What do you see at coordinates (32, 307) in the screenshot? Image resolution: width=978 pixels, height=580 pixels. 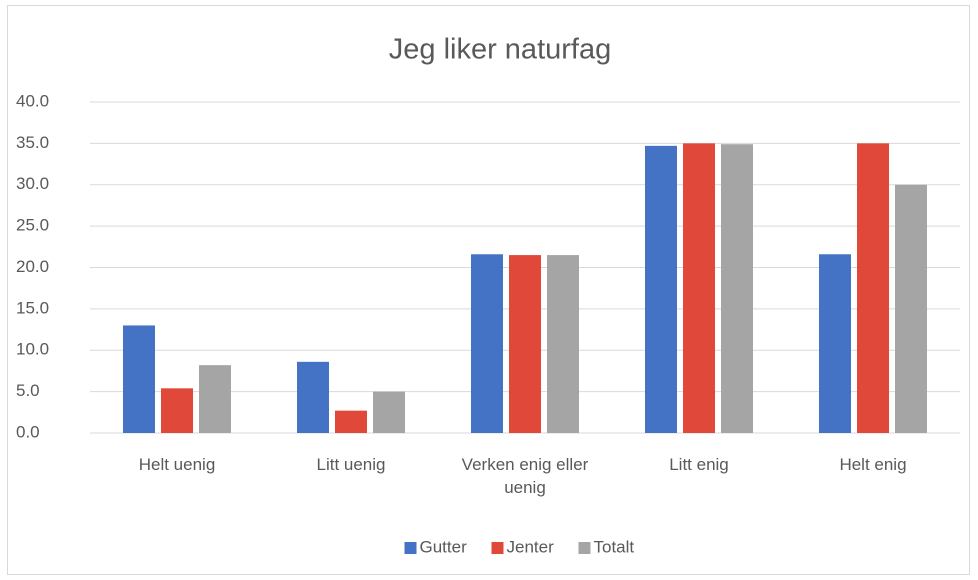 I see `y-tick-label: 15.0` at bounding box center [32, 307].